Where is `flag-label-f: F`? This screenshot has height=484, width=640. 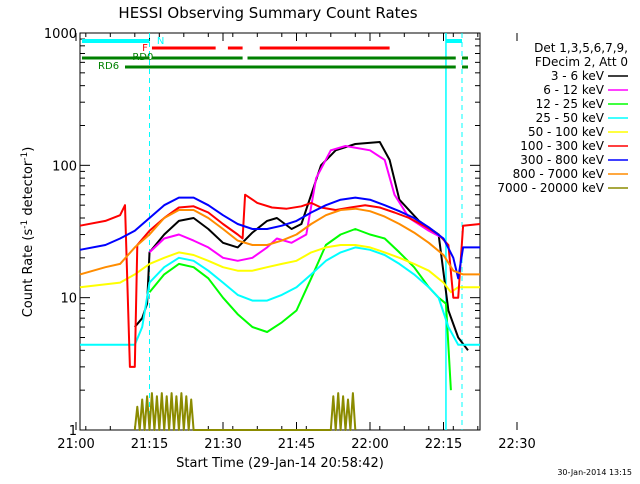 flag-label-f: F is located at coordinates (145, 48).